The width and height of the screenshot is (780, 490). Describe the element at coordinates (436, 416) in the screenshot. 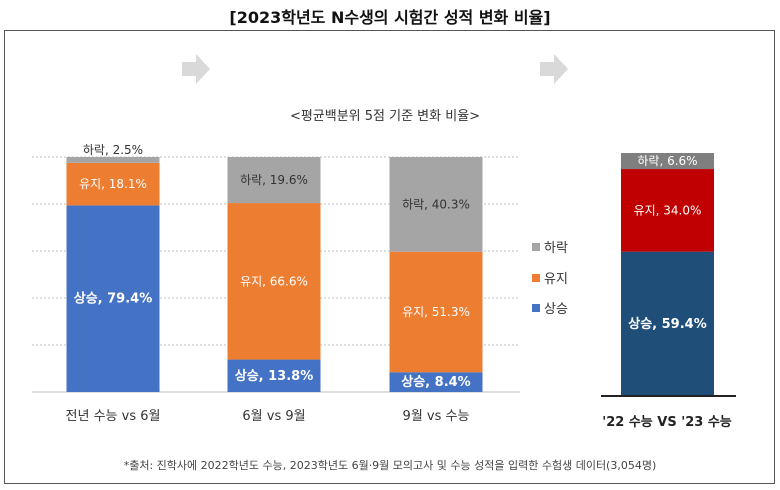

I see `category-label-3: 9월 vs 수능` at that location.